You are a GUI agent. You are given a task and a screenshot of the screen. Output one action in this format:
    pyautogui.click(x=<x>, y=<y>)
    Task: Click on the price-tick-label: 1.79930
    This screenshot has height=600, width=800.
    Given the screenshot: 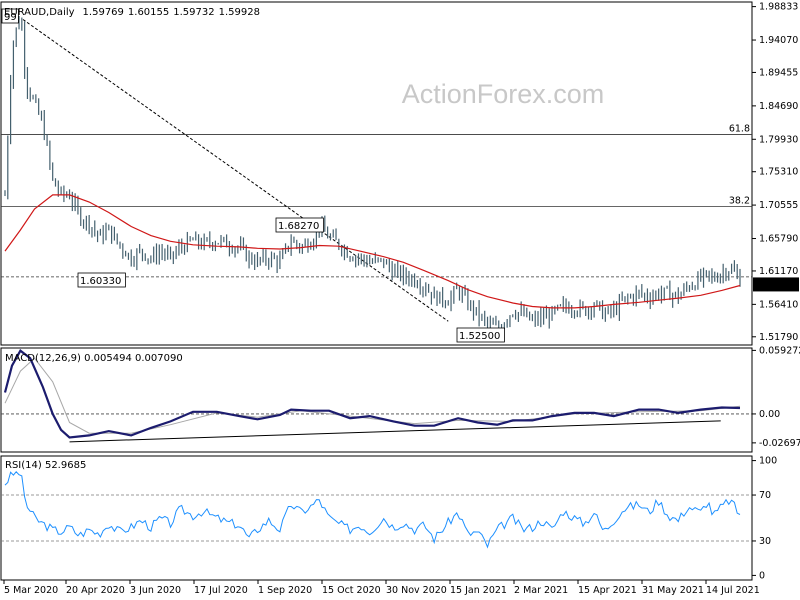 What is the action you would take?
    pyautogui.click(x=778, y=139)
    